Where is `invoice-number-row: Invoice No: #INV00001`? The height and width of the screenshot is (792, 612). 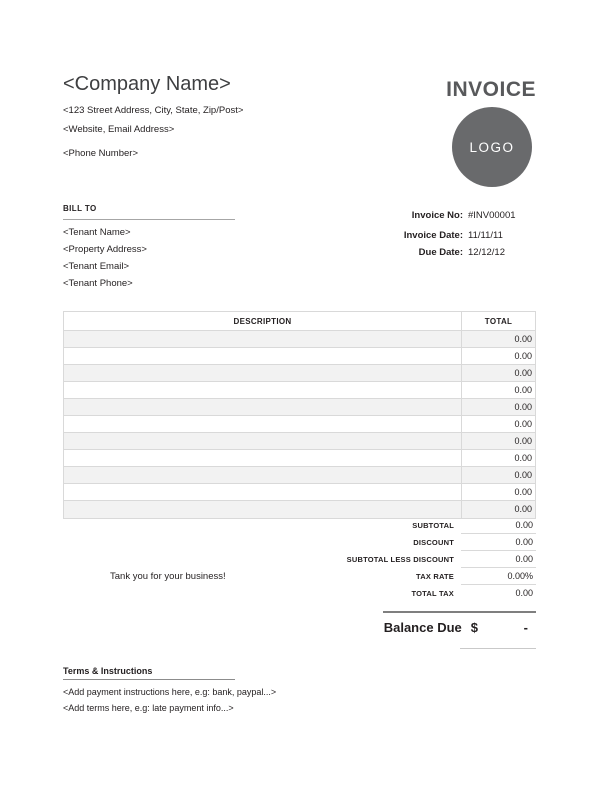 invoice-number-row: Invoice No: #INV00001 is located at coordinates (460, 215).